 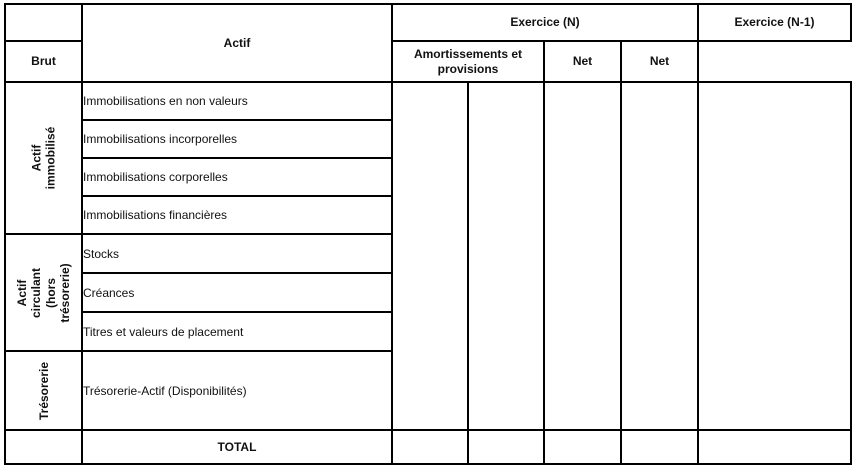 What do you see at coordinates (237, 177) in the screenshot?
I see `row-immobilisations-corporelles: Immobilisations corporelles` at bounding box center [237, 177].